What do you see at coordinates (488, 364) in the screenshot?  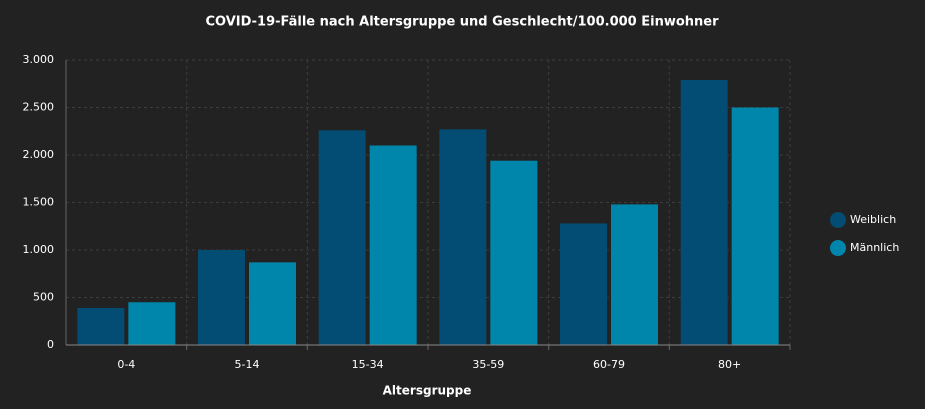 I see `x-tick-label: 35-59` at bounding box center [488, 364].